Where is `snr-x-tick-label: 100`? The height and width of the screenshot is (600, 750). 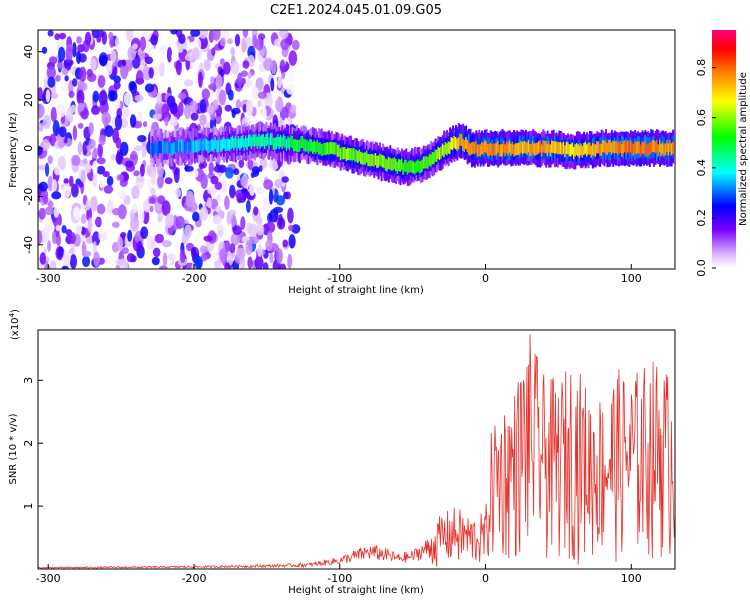
snr-x-tick-label: 100 is located at coordinates (631, 578).